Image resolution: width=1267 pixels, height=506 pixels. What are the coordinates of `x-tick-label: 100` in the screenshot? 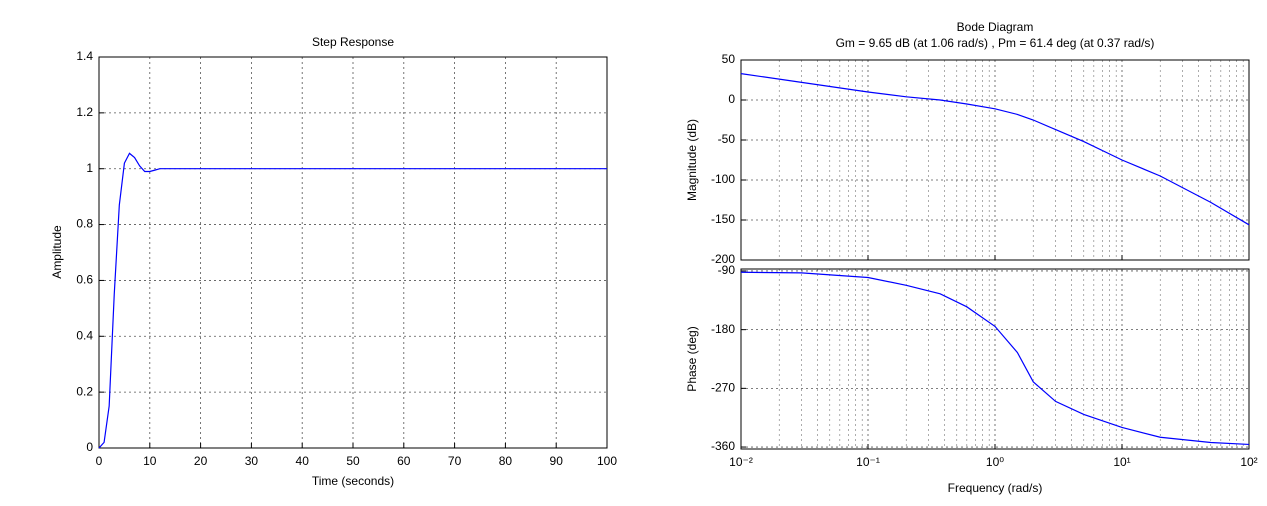 It's located at (607, 461).